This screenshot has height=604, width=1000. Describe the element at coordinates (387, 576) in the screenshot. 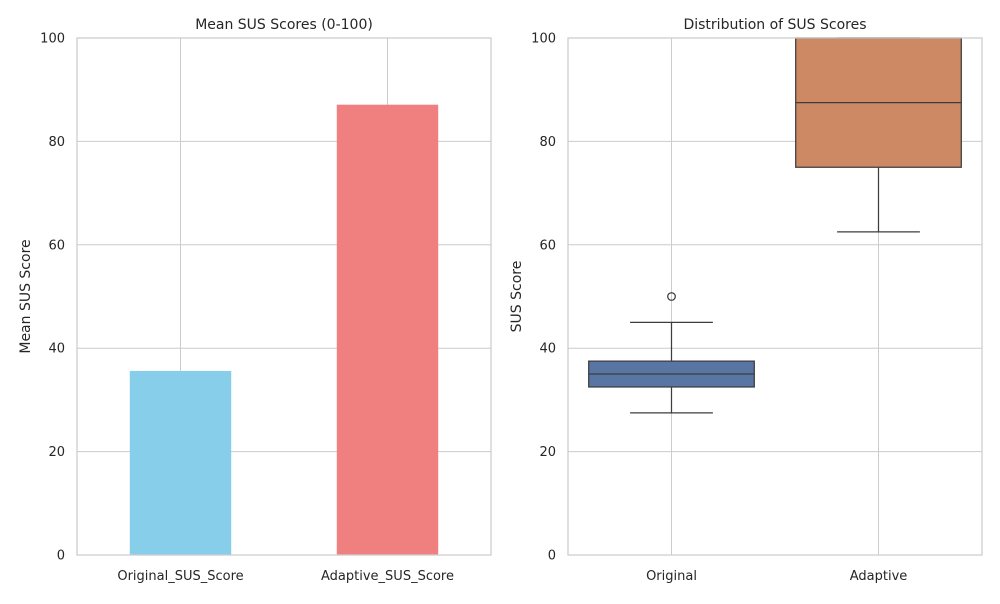

I see `x-tick-label: Adaptive_SUS_Score` at that location.